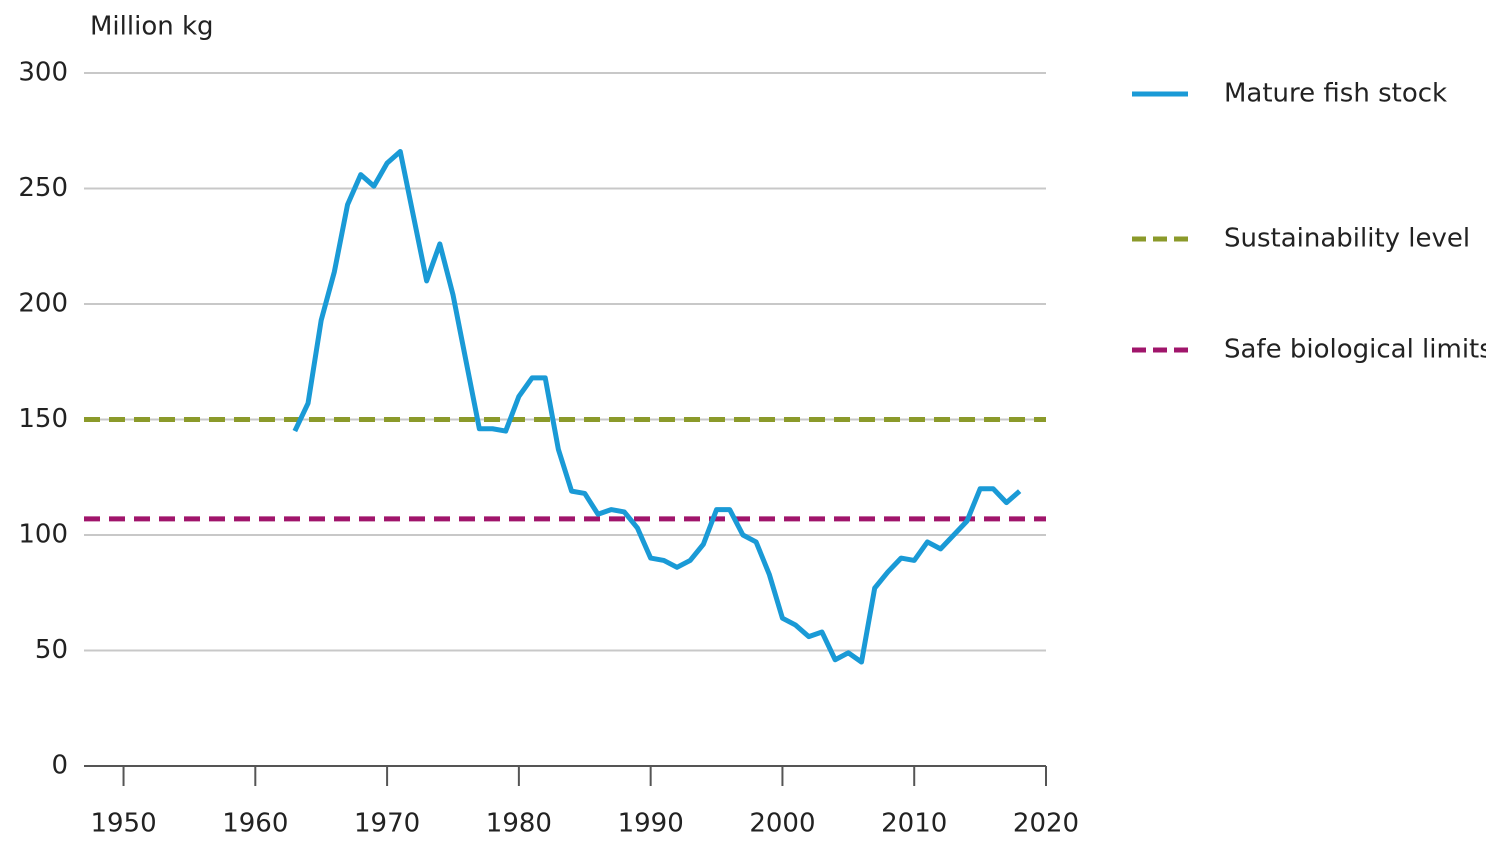  Describe the element at coordinates (43, 419) in the screenshot. I see `y-tick-label: 150` at that location.